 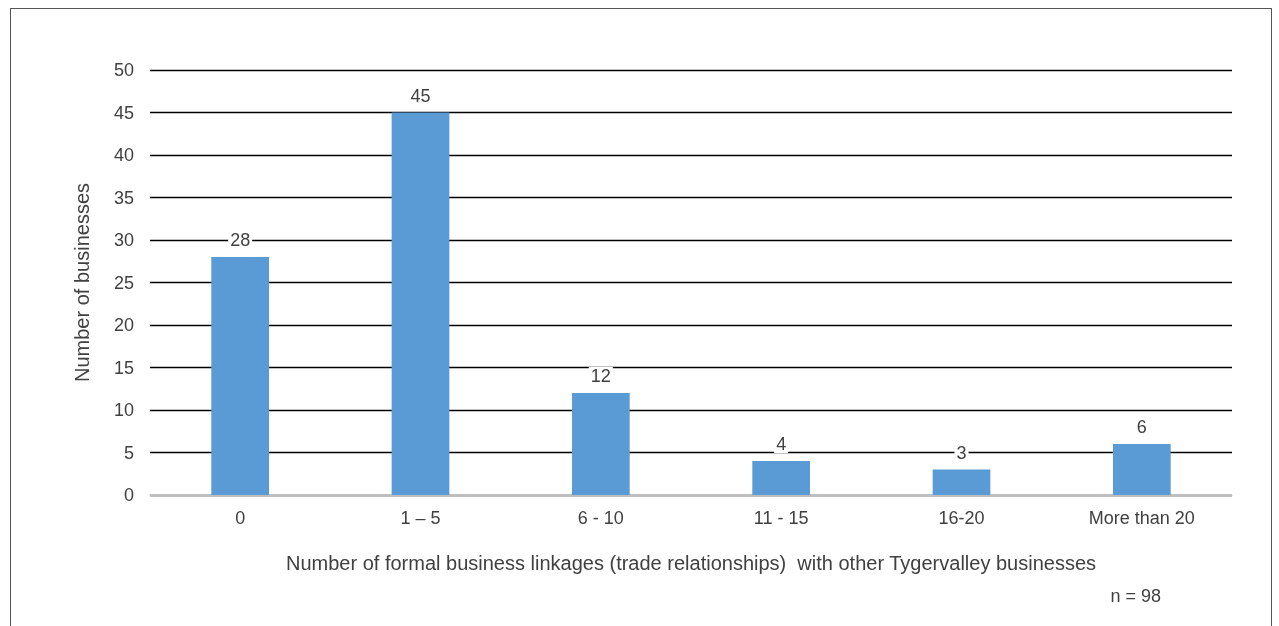 What do you see at coordinates (420, 95) in the screenshot?
I see `data-label: 45` at bounding box center [420, 95].